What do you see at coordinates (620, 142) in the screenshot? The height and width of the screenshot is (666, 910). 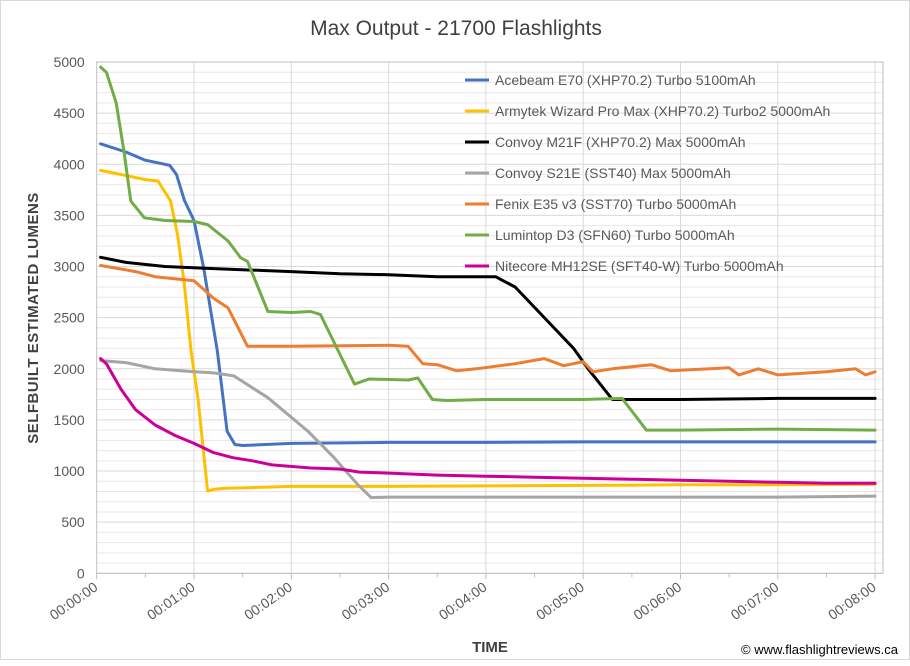 I see `legend-entry: Convoy M21F (XHP70.2) Max 5000mAh` at bounding box center [620, 142].